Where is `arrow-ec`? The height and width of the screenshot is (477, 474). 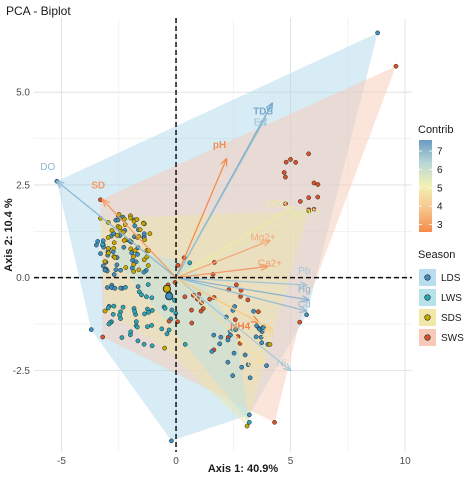
arrow-ec is located at coordinates (220, 198).